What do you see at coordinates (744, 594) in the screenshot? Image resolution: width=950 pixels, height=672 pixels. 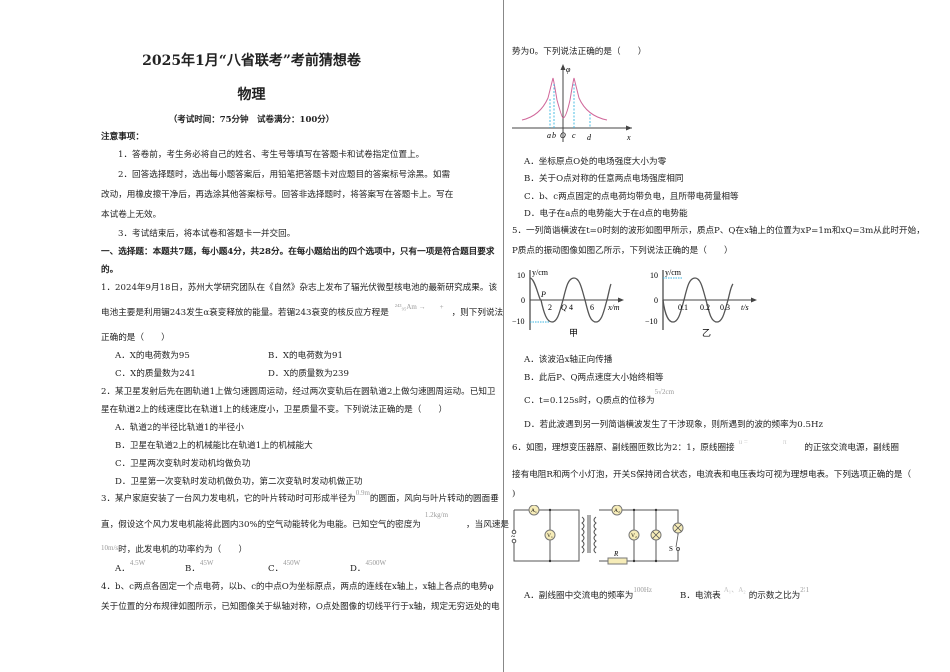 I see `option-b: B．电流表A₁、A₂的示数之比为2∶1` at bounding box center [744, 594].